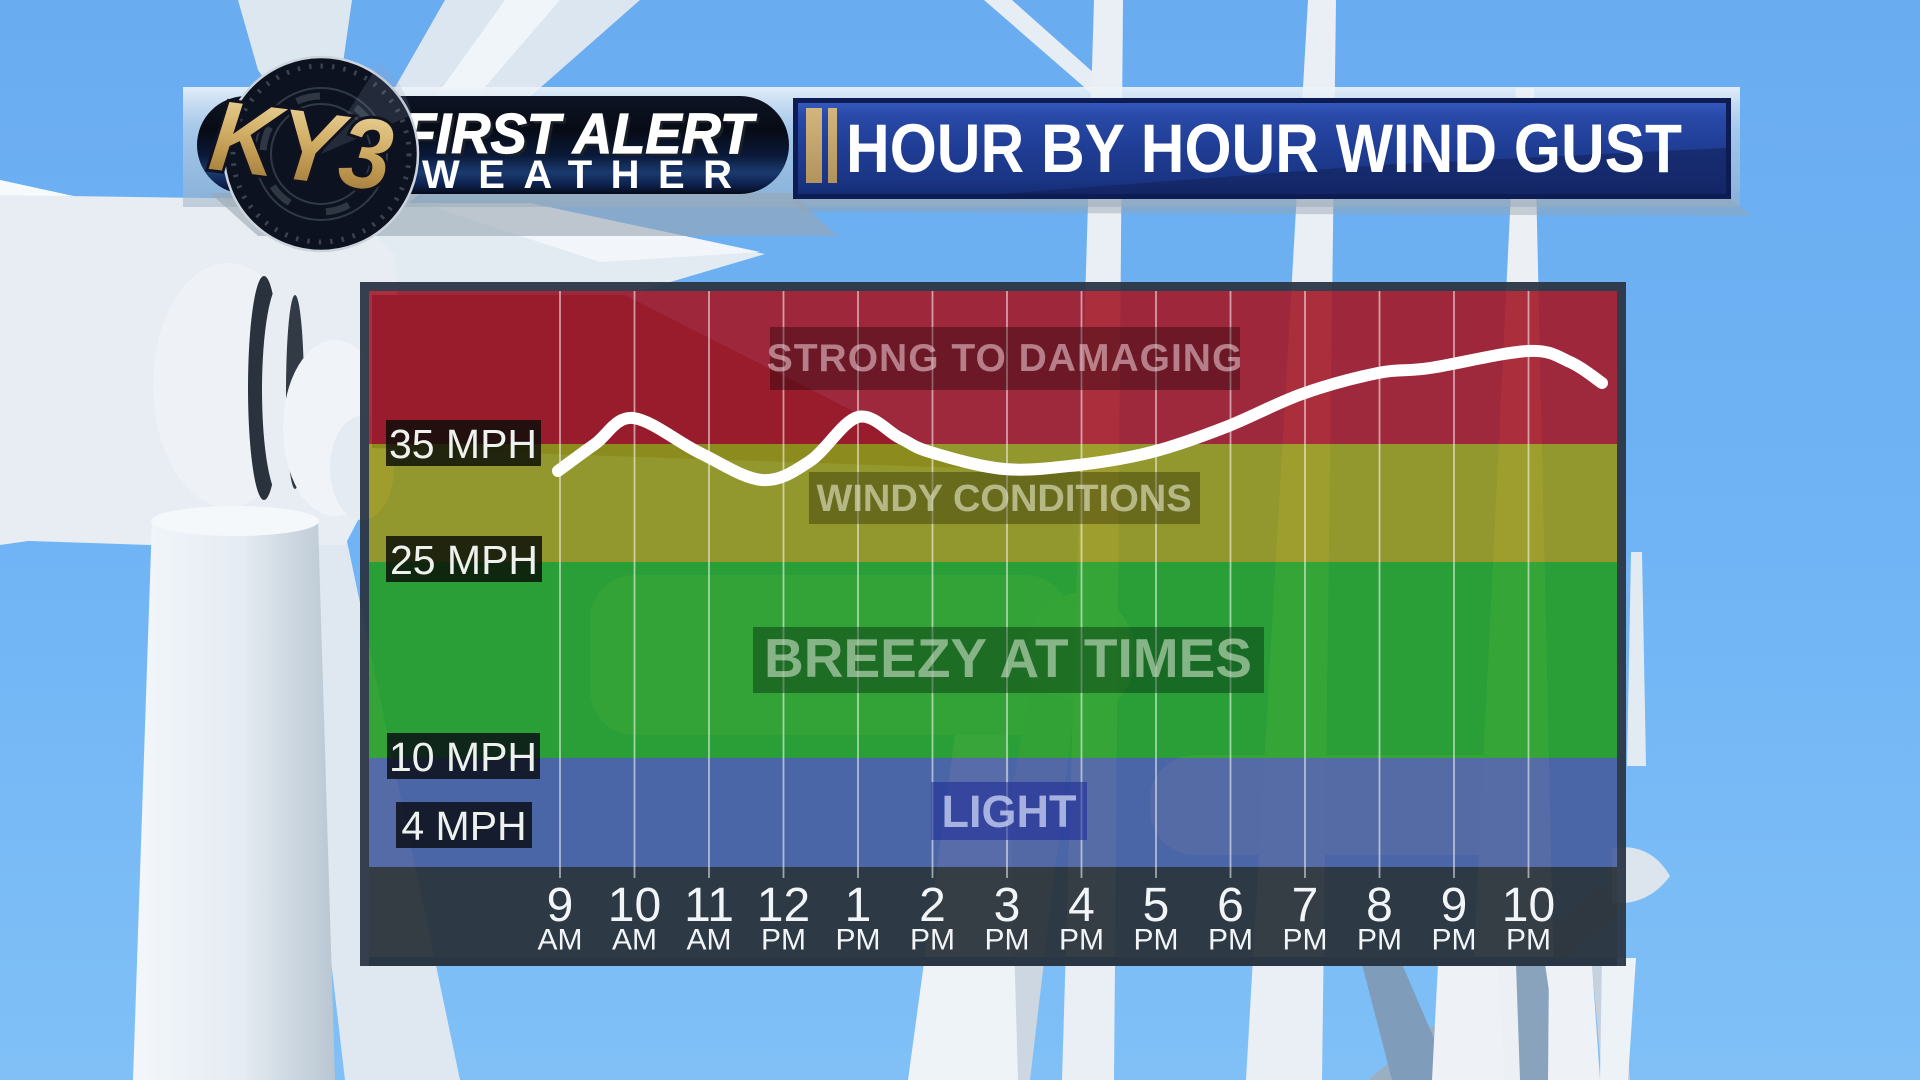 The height and width of the screenshot is (1080, 1920). I want to click on svg-text: STRONG TO DAMAGING, so click(1005, 358).